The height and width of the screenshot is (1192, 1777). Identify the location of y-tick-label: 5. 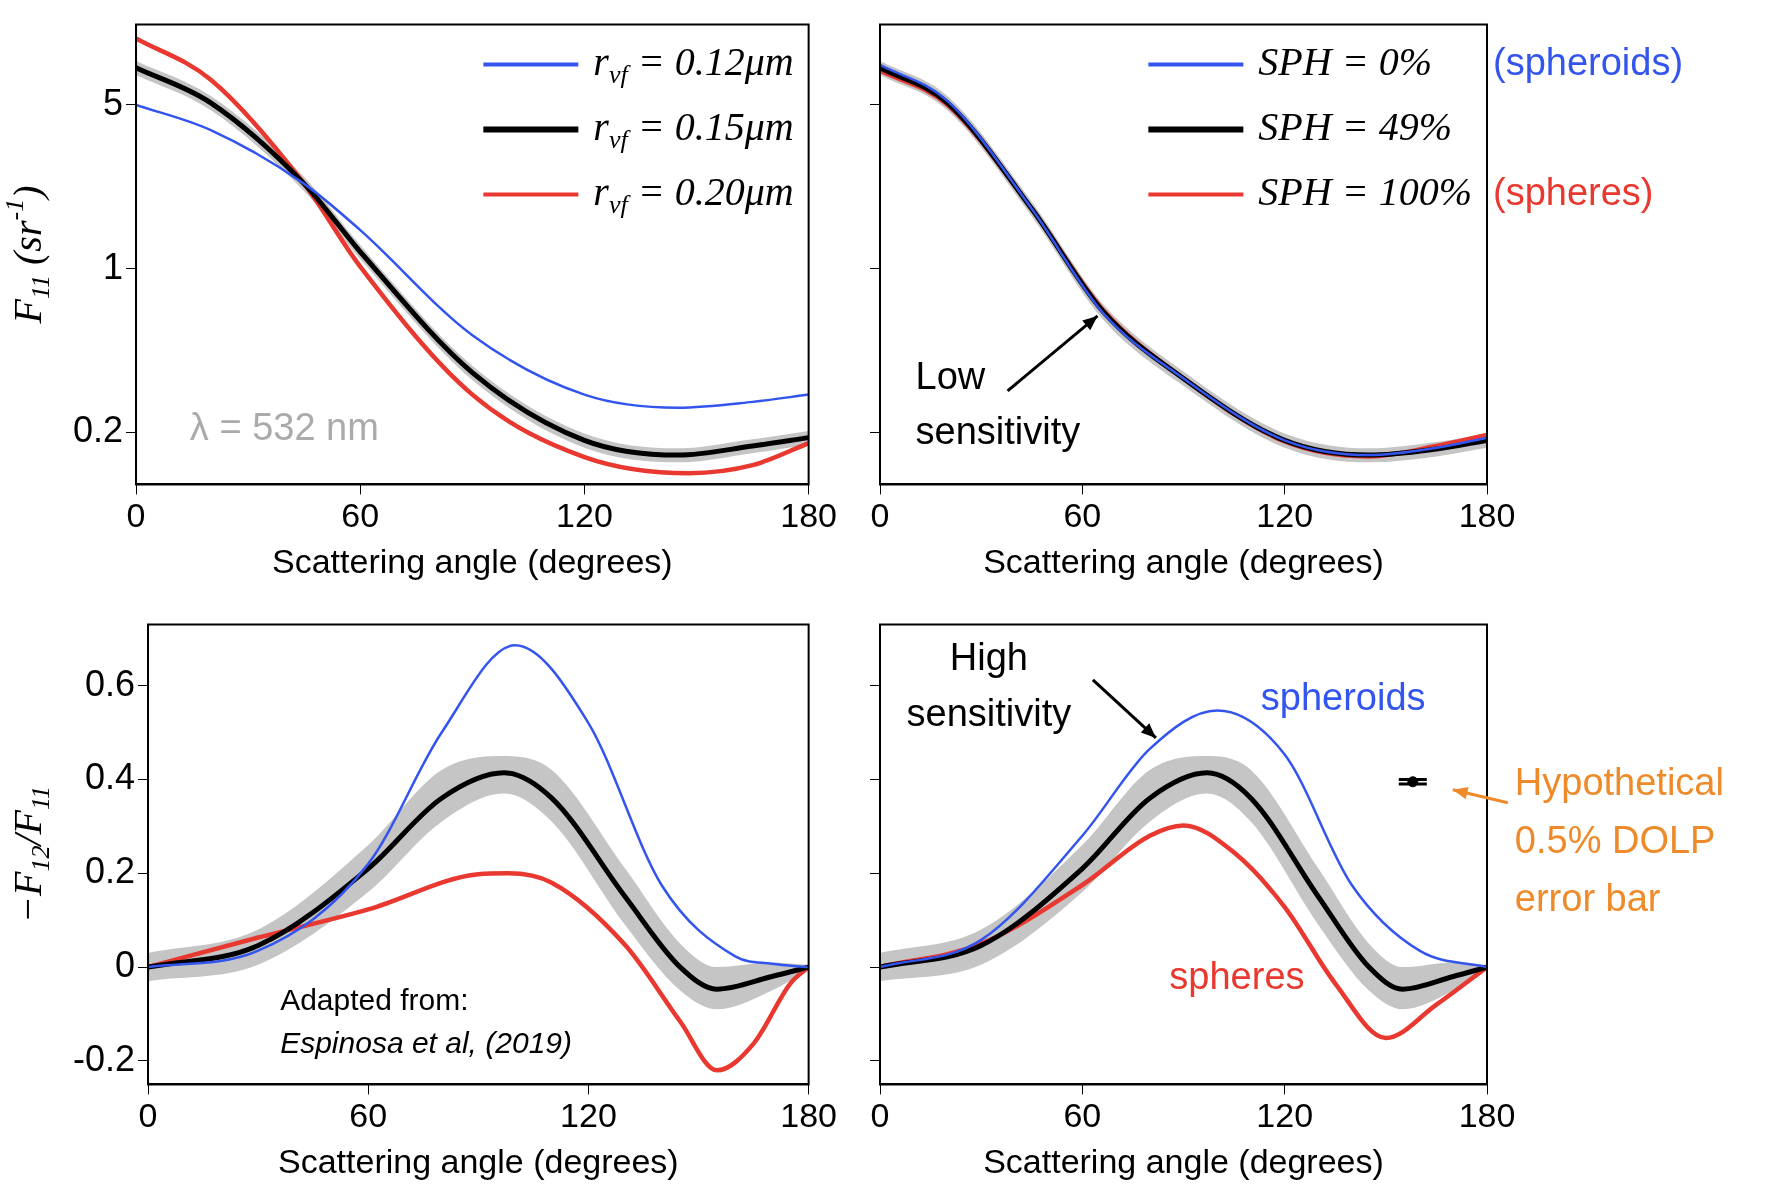
(113, 102).